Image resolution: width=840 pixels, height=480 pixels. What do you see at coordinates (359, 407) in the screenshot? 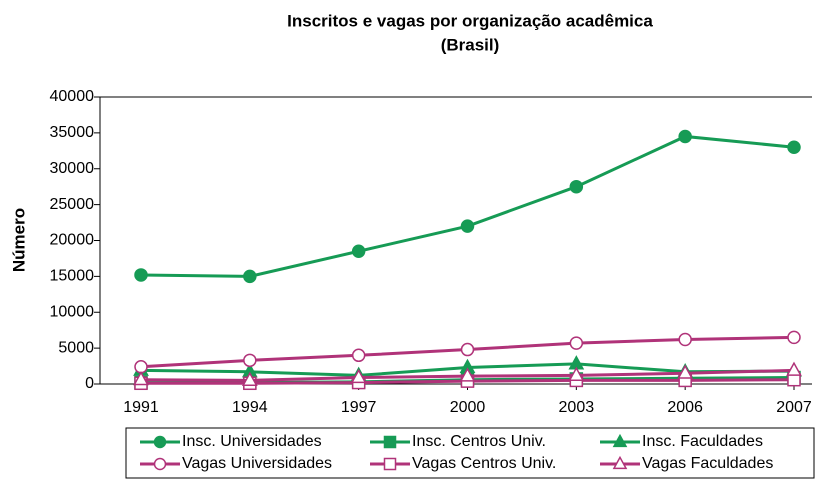
I see `x-tick-label: 1997` at bounding box center [359, 407].